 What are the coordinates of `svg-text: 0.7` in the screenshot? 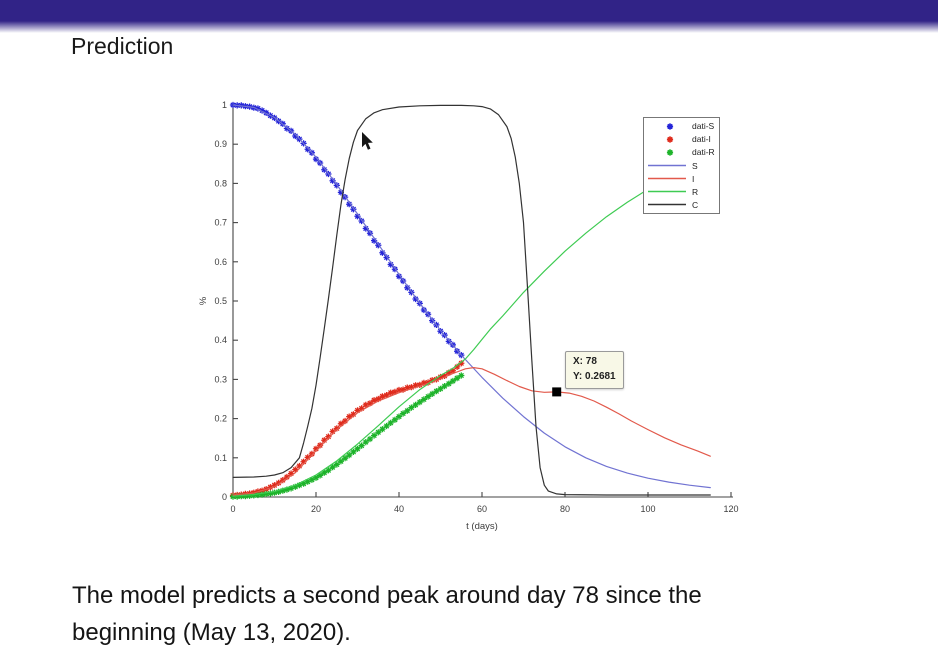 It's located at (220, 223).